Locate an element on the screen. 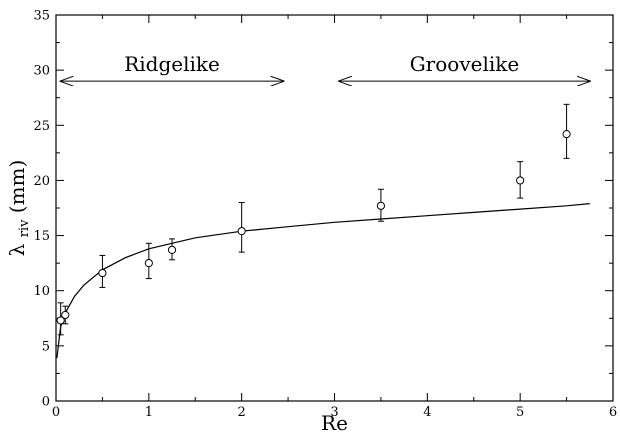 This screenshot has height=434, width=620. x-tick-label: 2 is located at coordinates (242, 412).